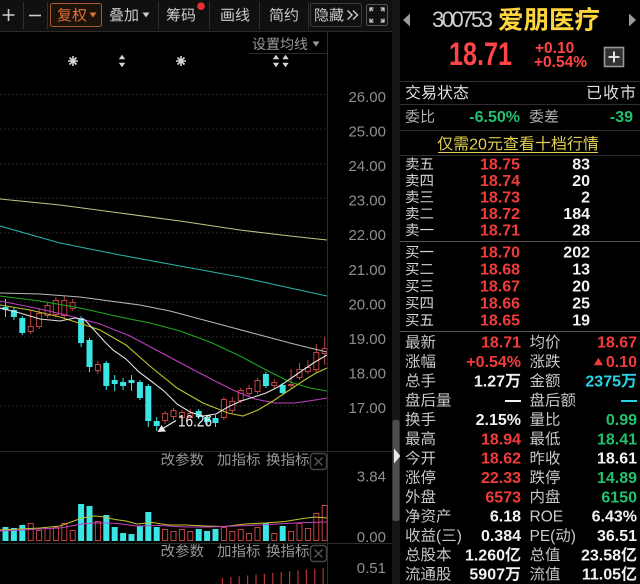 The height and width of the screenshot is (584, 640). Describe the element at coordinates (367, 131) in the screenshot. I see `svg-text: 25.00` at that location.